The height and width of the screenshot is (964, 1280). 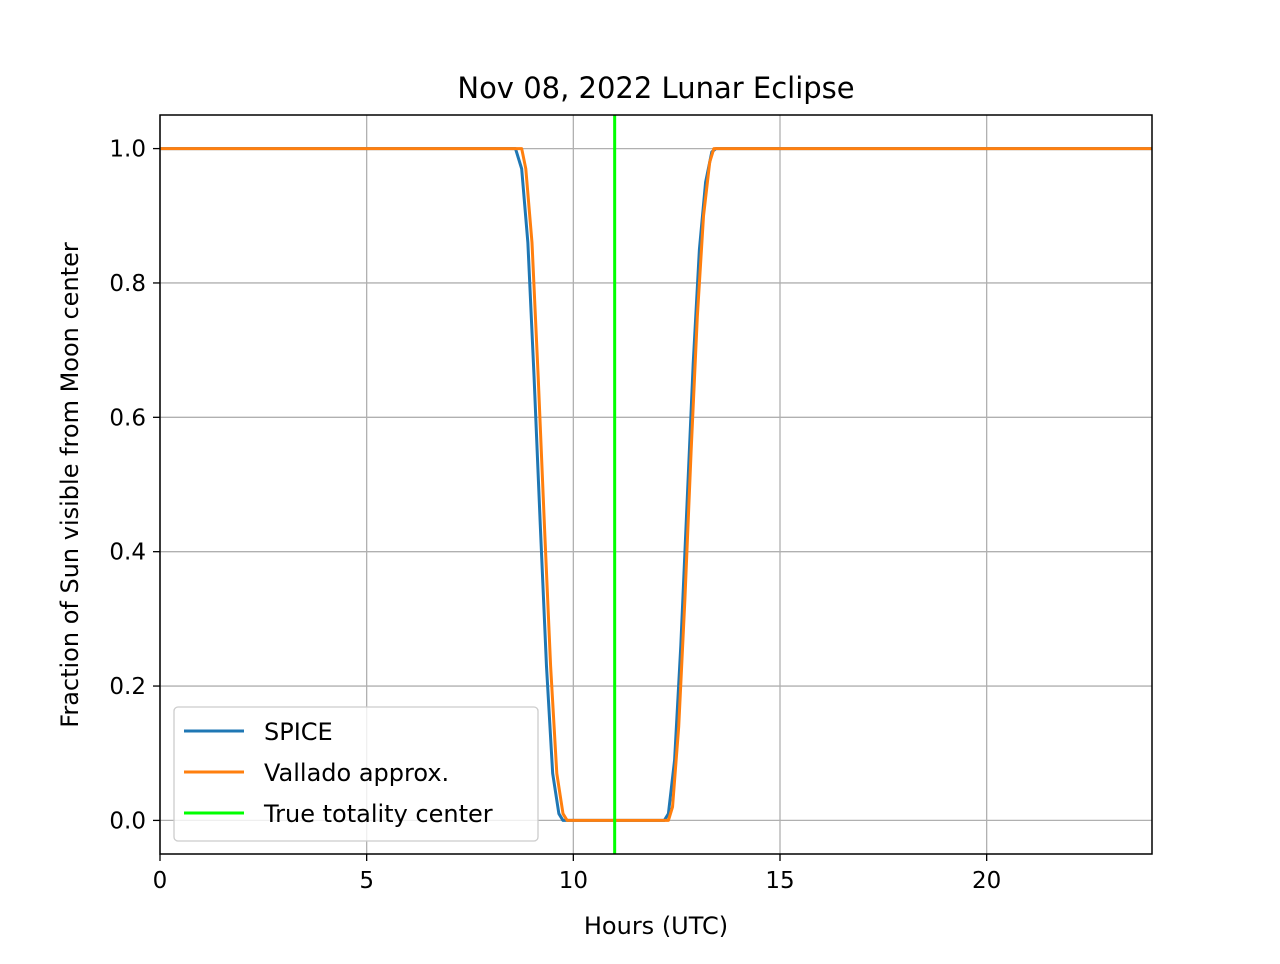 I want to click on x-tick-label: 5, so click(x=366, y=881).